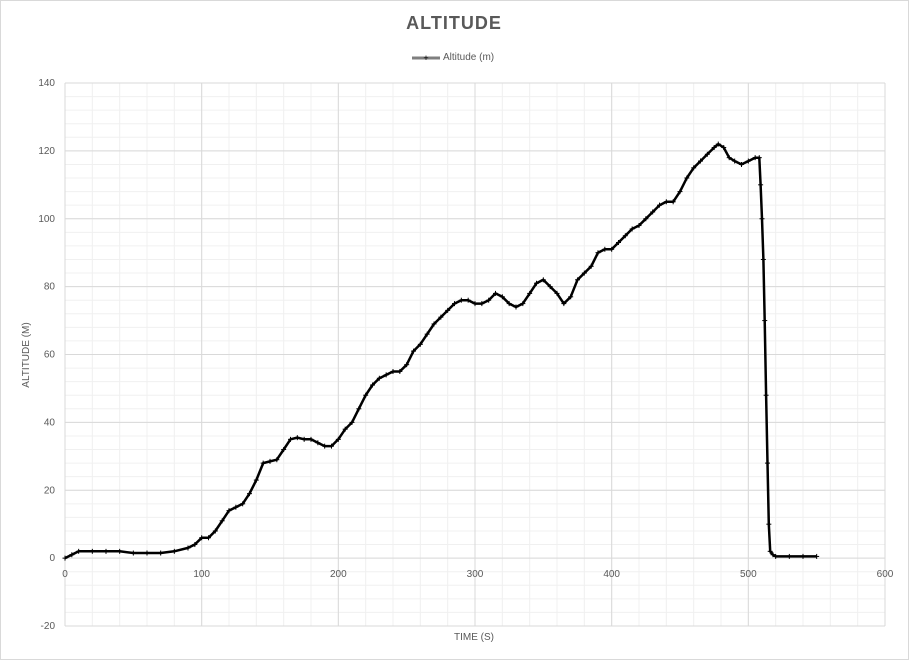 Image resolution: width=909 pixels, height=660 pixels. Describe the element at coordinates (46, 151) in the screenshot. I see `y-tick-label: 120` at that location.